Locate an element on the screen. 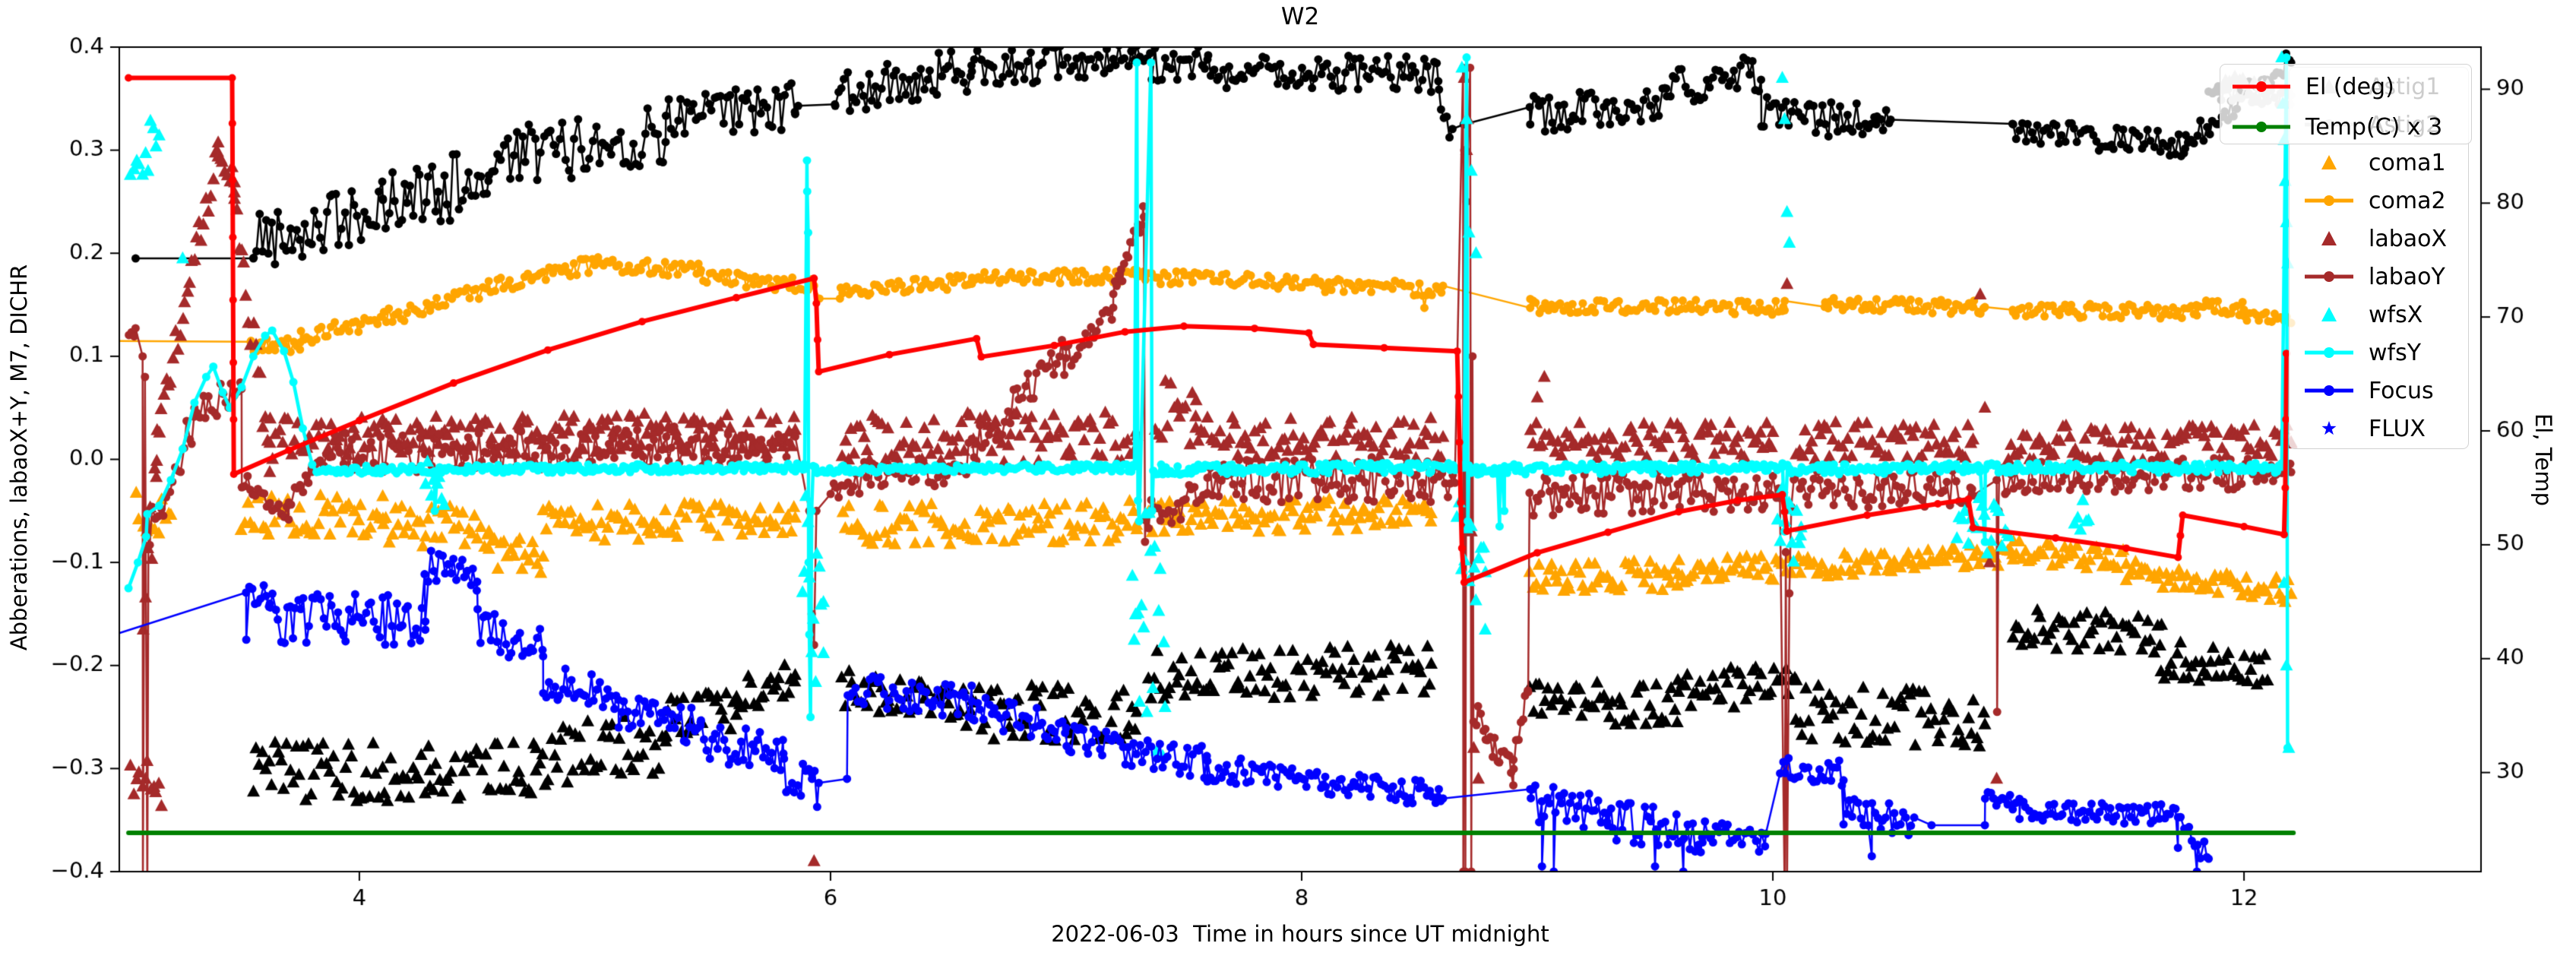  legend-item-el-deg-: El (deg) is located at coordinates (2345, 86).